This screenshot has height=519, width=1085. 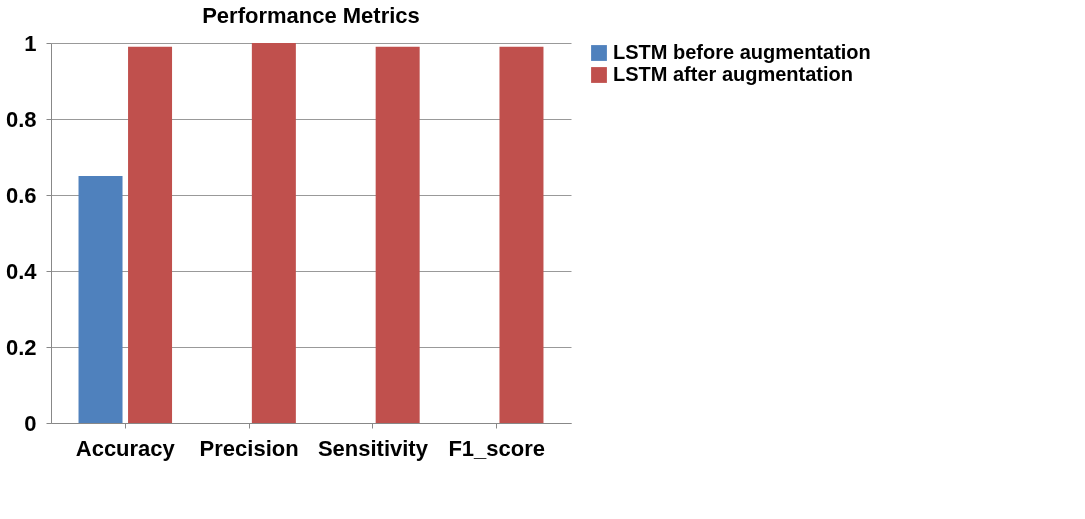 What do you see at coordinates (373, 448) in the screenshot?
I see `x-tick-label: Sensitivity` at bounding box center [373, 448].